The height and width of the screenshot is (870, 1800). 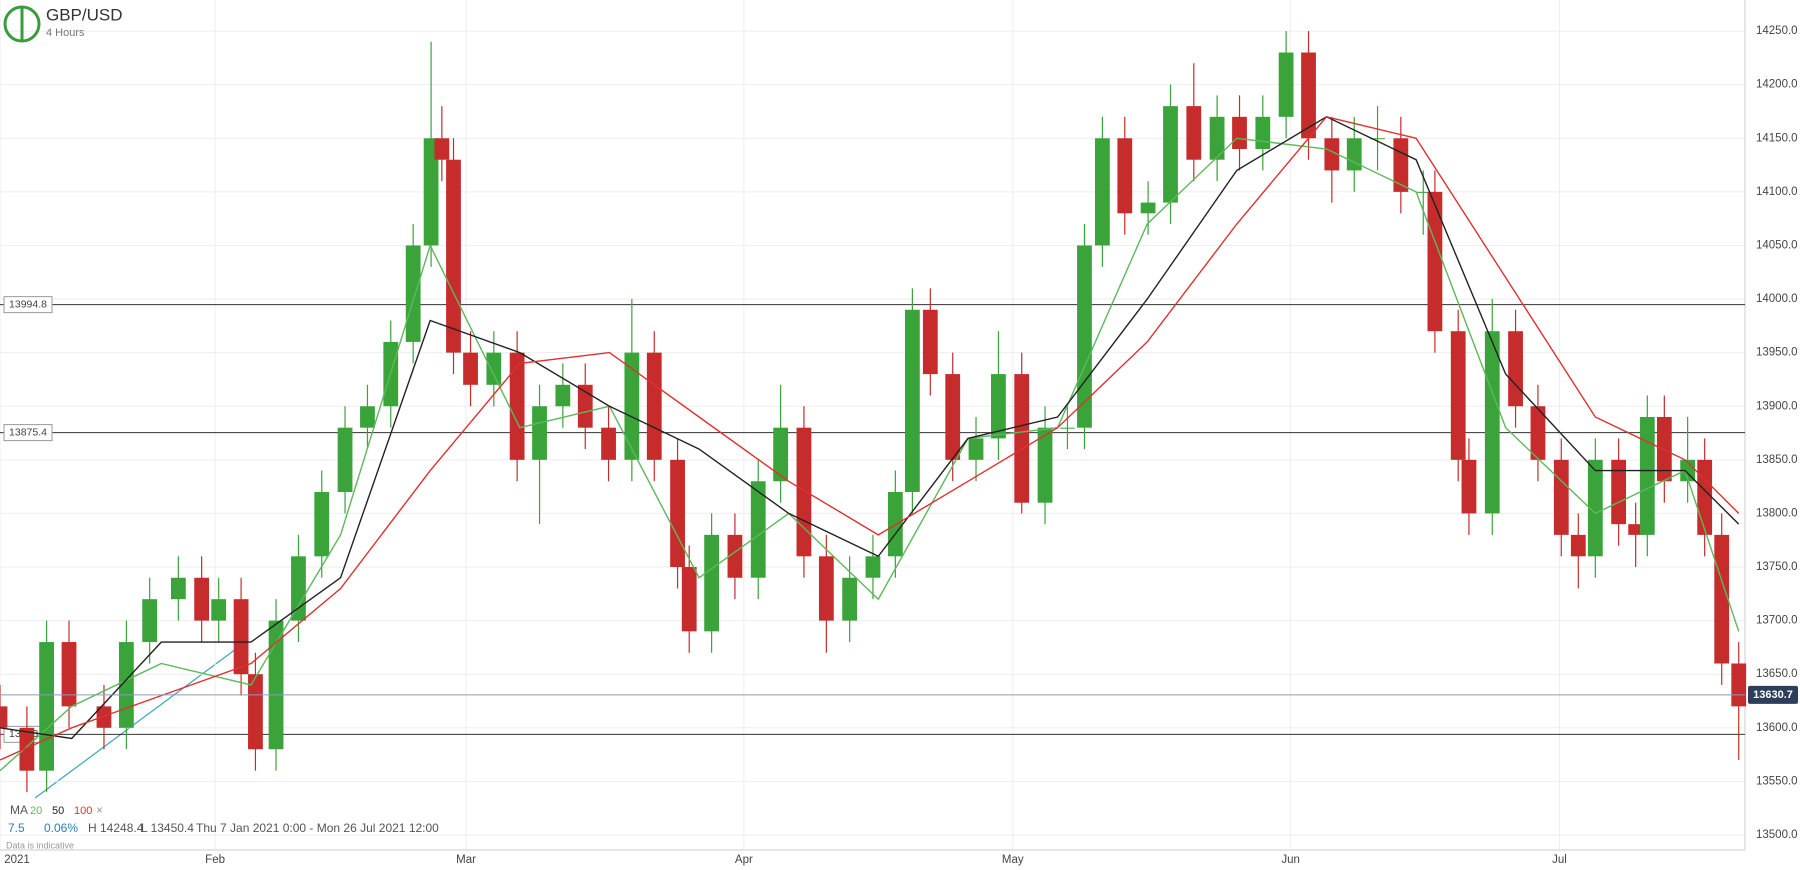 I want to click on note: Data is indicative, so click(x=40, y=845).